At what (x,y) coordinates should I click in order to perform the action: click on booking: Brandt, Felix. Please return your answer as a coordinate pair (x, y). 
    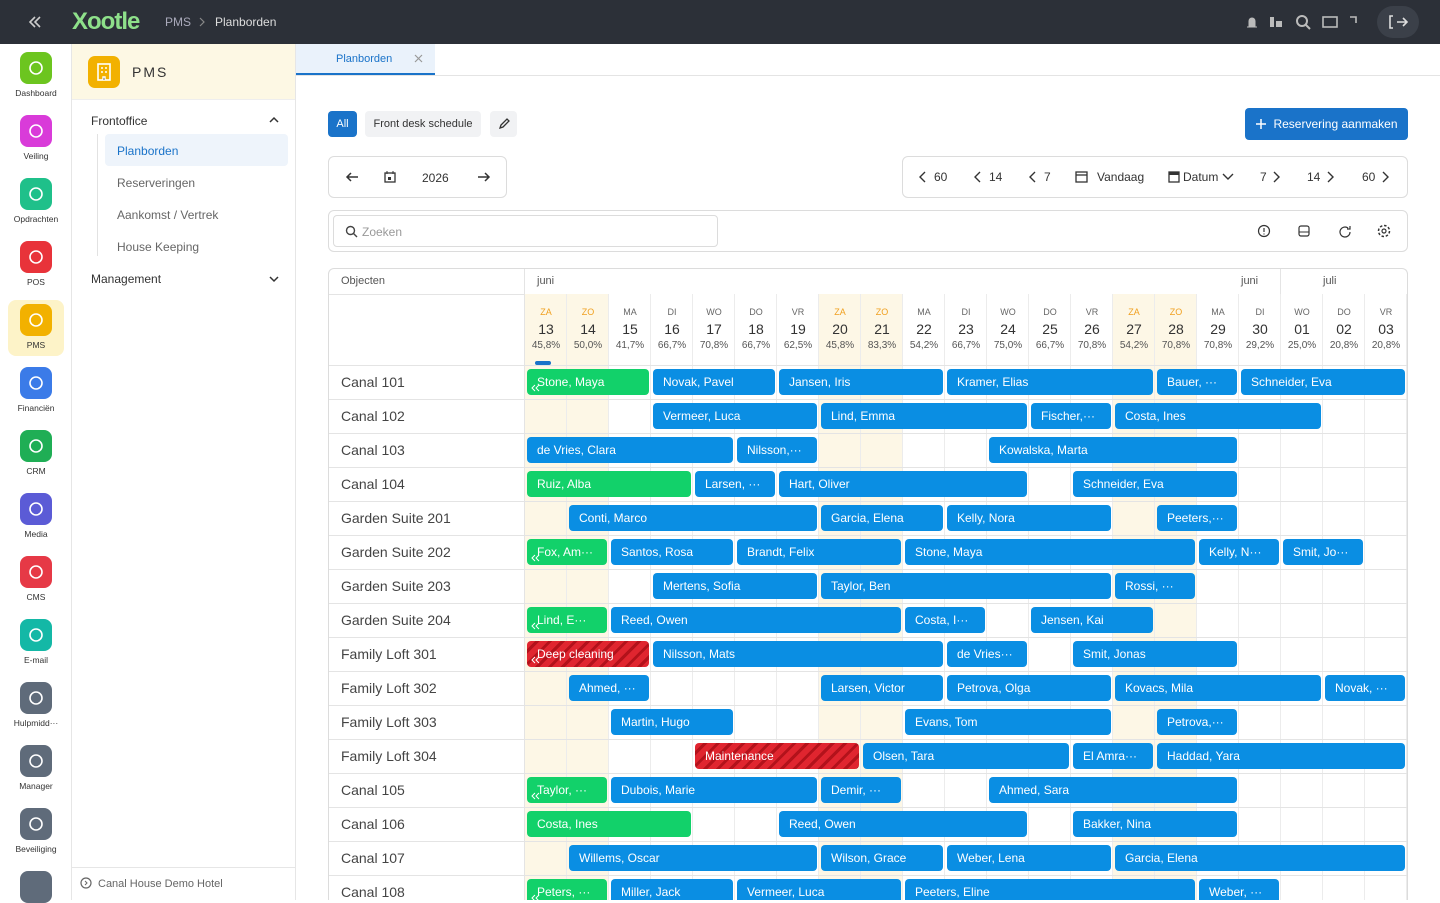
    Looking at the image, I should click on (819, 552).